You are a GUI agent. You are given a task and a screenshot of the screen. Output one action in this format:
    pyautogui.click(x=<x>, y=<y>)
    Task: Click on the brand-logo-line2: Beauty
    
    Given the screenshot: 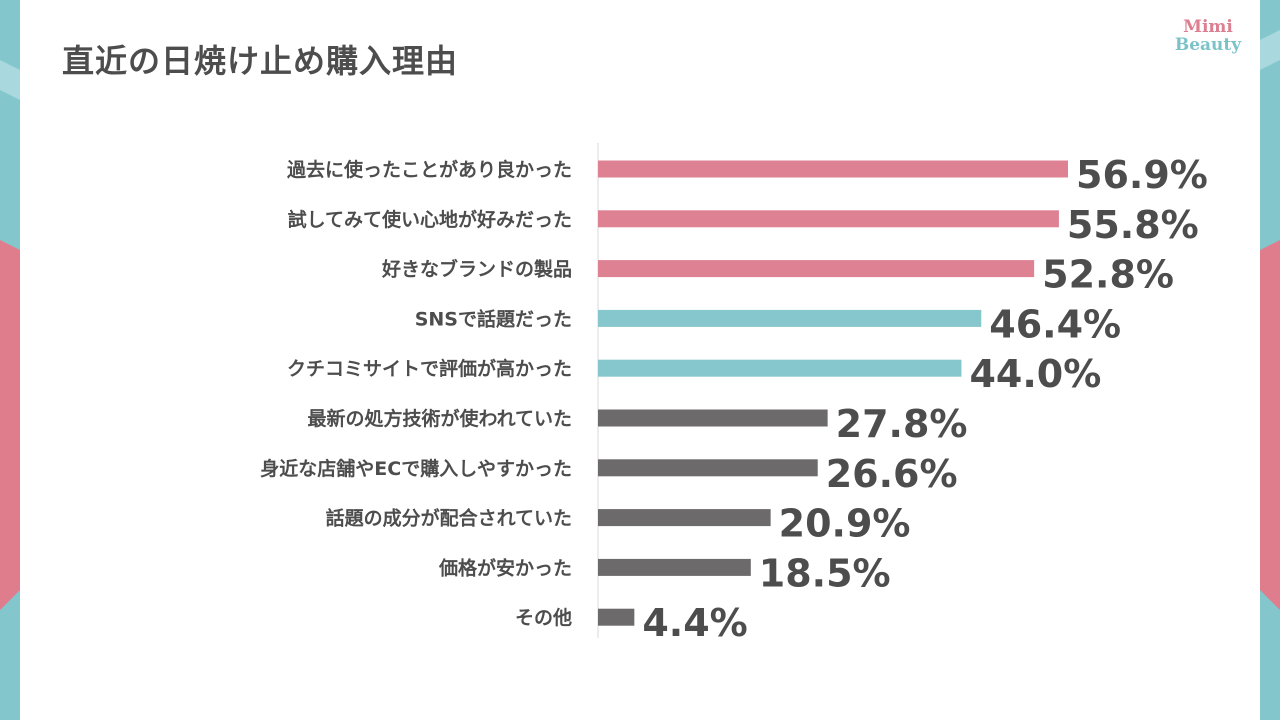 What is the action you would take?
    pyautogui.click(x=1208, y=45)
    